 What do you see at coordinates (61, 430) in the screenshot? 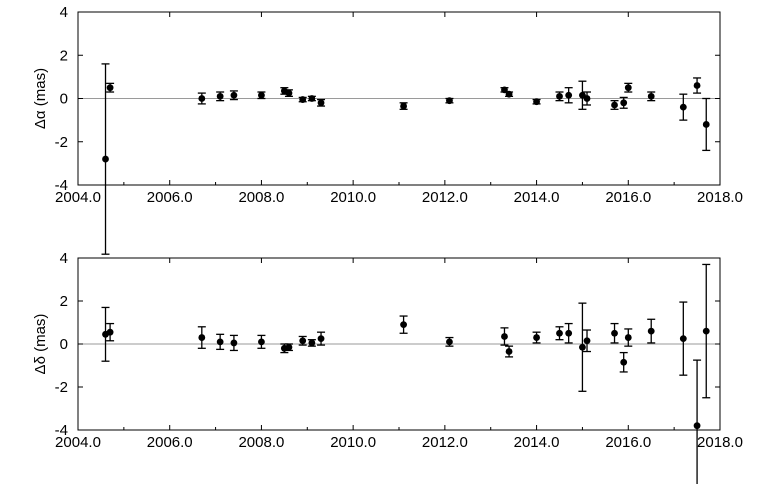
I see `y-tick-label: -4` at bounding box center [61, 430].